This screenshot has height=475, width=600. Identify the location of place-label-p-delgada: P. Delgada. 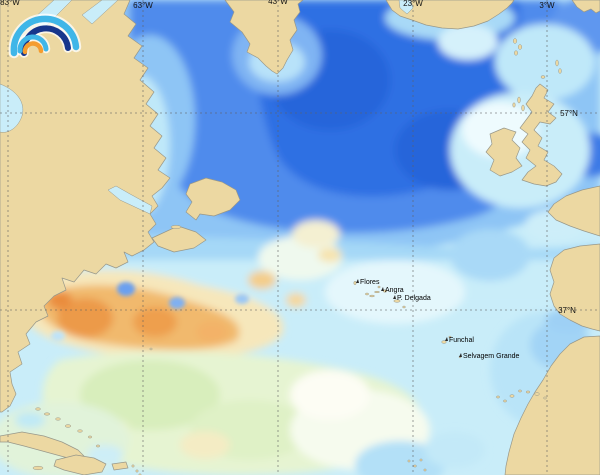
(414, 298).